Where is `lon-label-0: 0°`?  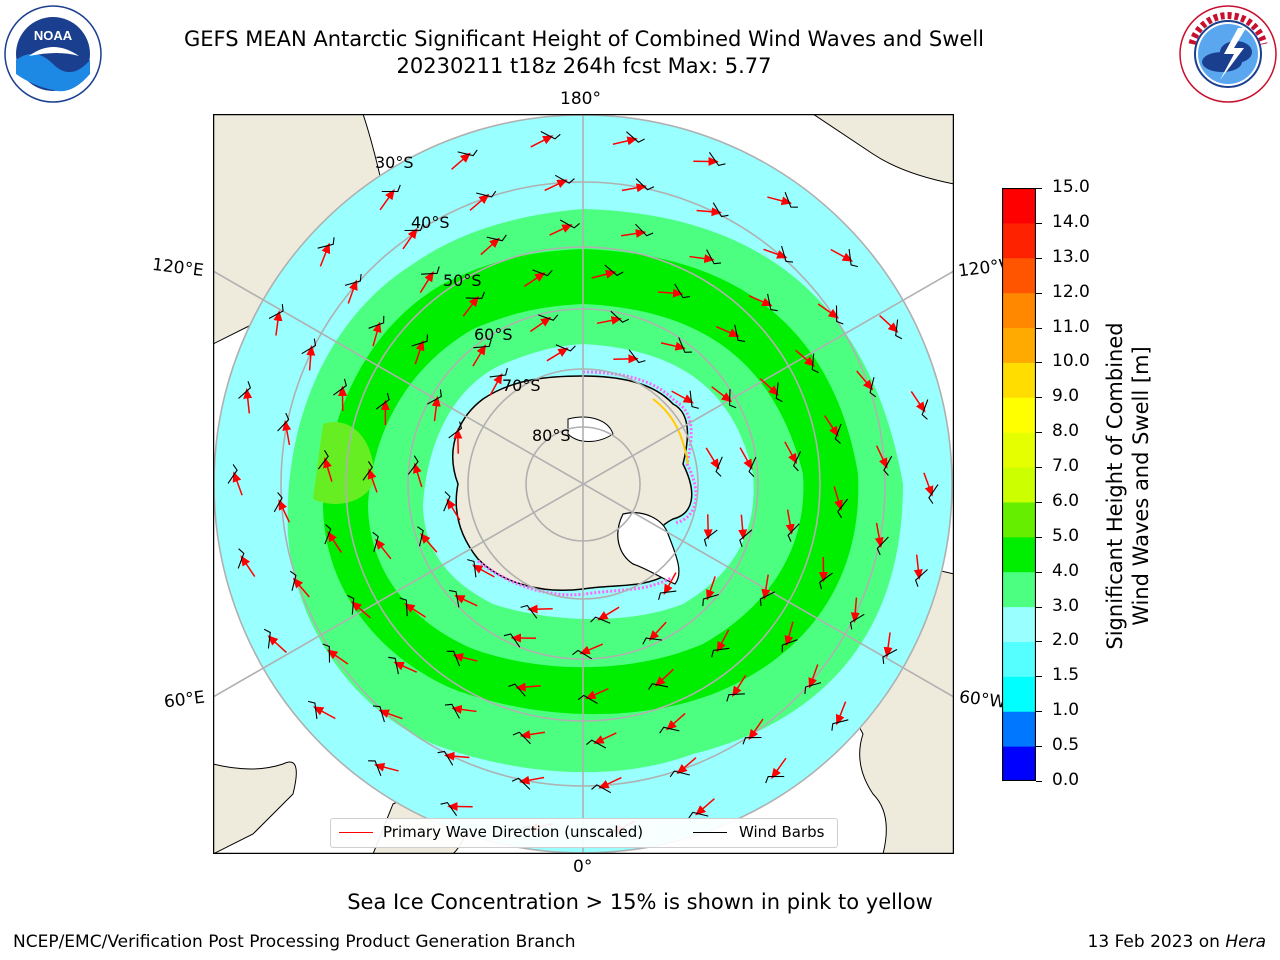 lon-label-0: 0° is located at coordinates (583, 867).